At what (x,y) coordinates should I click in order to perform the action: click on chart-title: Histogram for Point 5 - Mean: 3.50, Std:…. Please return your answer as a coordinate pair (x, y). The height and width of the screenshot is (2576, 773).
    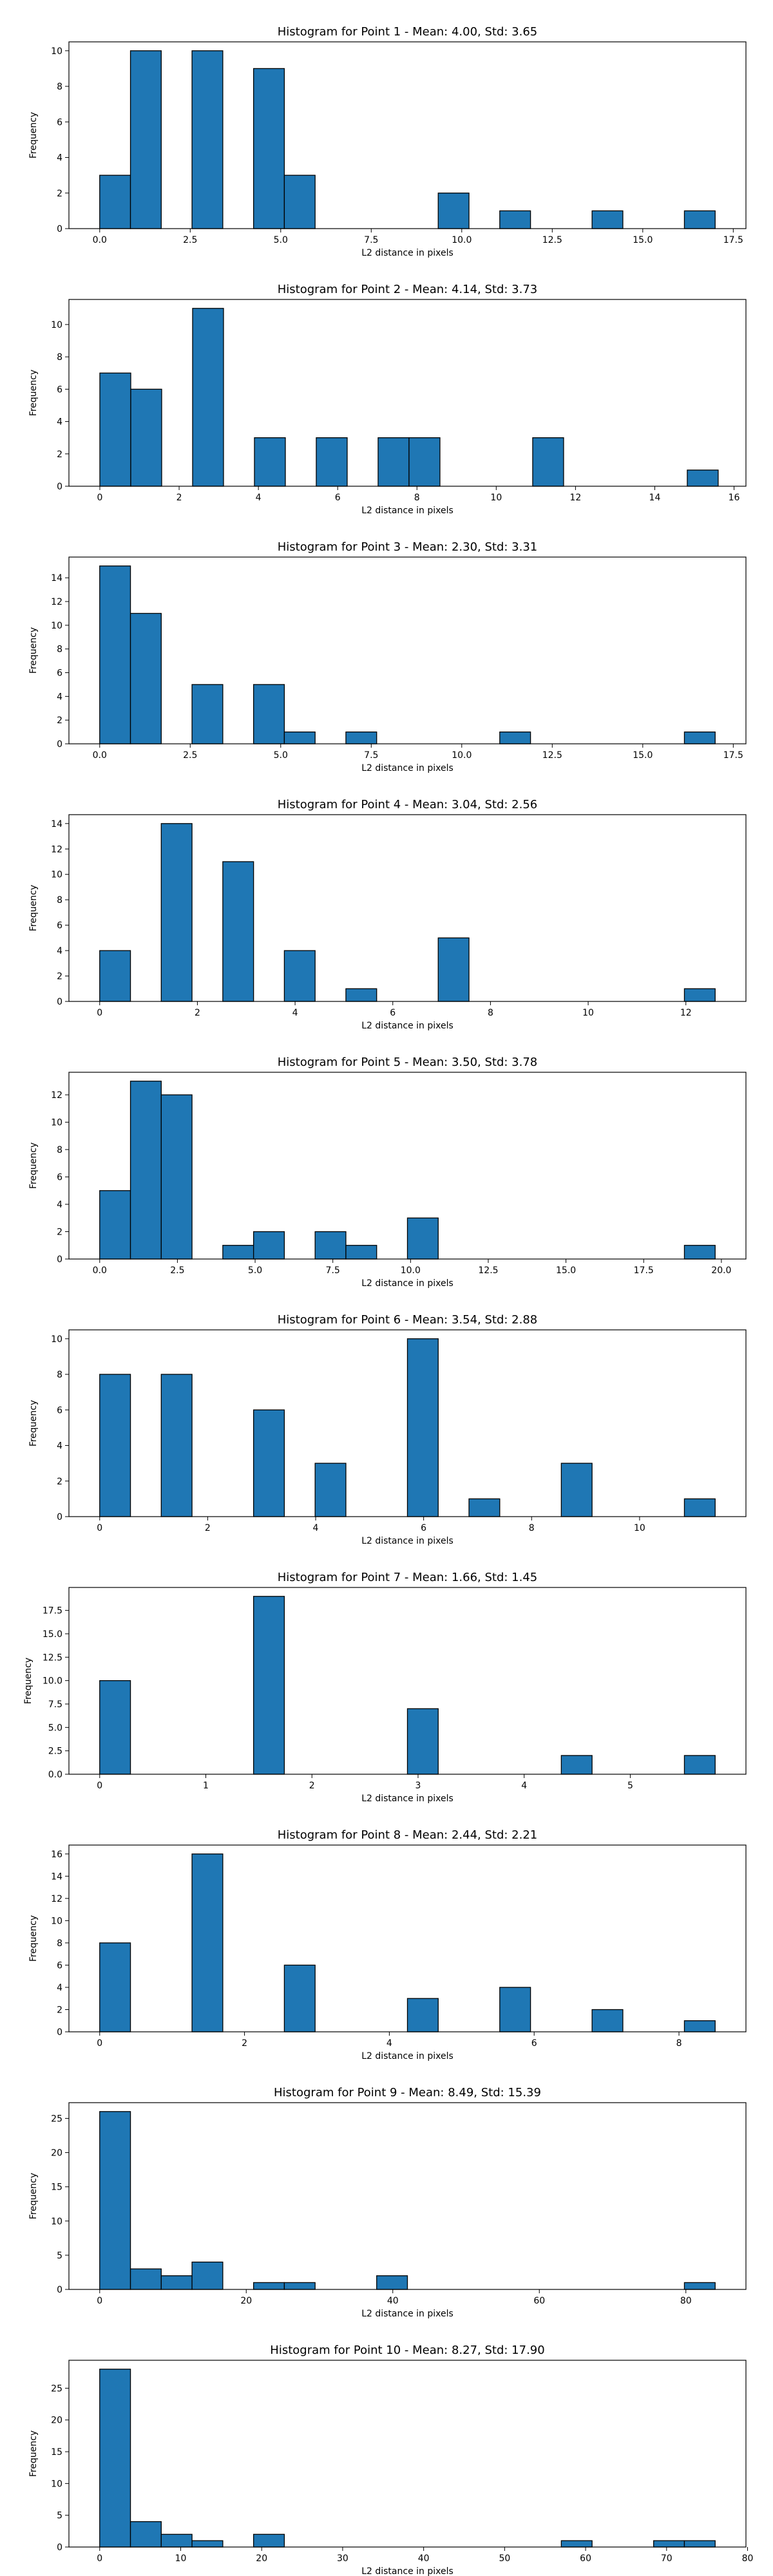
    Looking at the image, I should click on (408, 1062).